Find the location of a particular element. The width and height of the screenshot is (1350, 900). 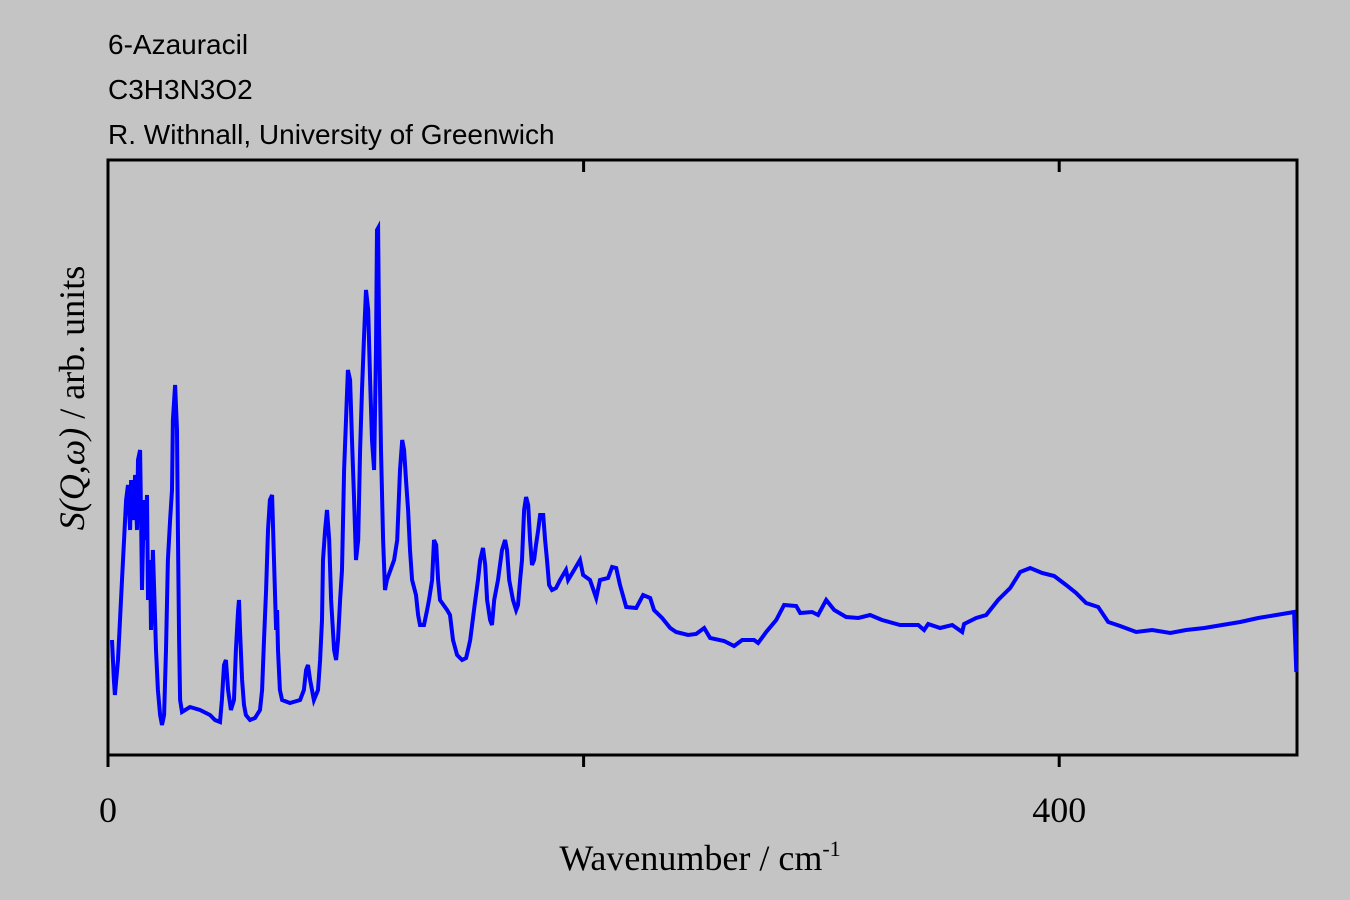

compound-formula: C3H3N3O2 is located at coordinates (180, 89).